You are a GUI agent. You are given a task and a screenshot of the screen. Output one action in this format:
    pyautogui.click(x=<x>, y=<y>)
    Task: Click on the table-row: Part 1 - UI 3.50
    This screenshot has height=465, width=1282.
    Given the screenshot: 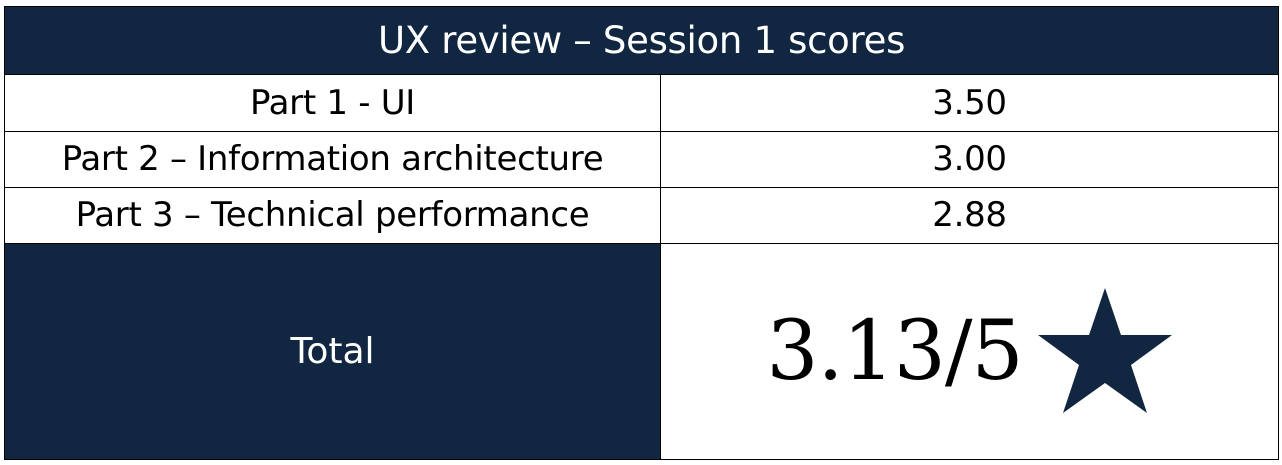 What is the action you would take?
    pyautogui.click(x=642, y=103)
    